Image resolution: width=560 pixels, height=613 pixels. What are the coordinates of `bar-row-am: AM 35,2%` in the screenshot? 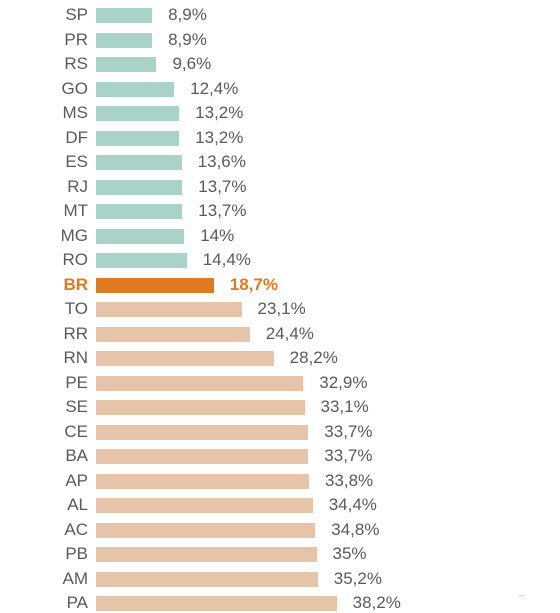 It's located at (280, 579).